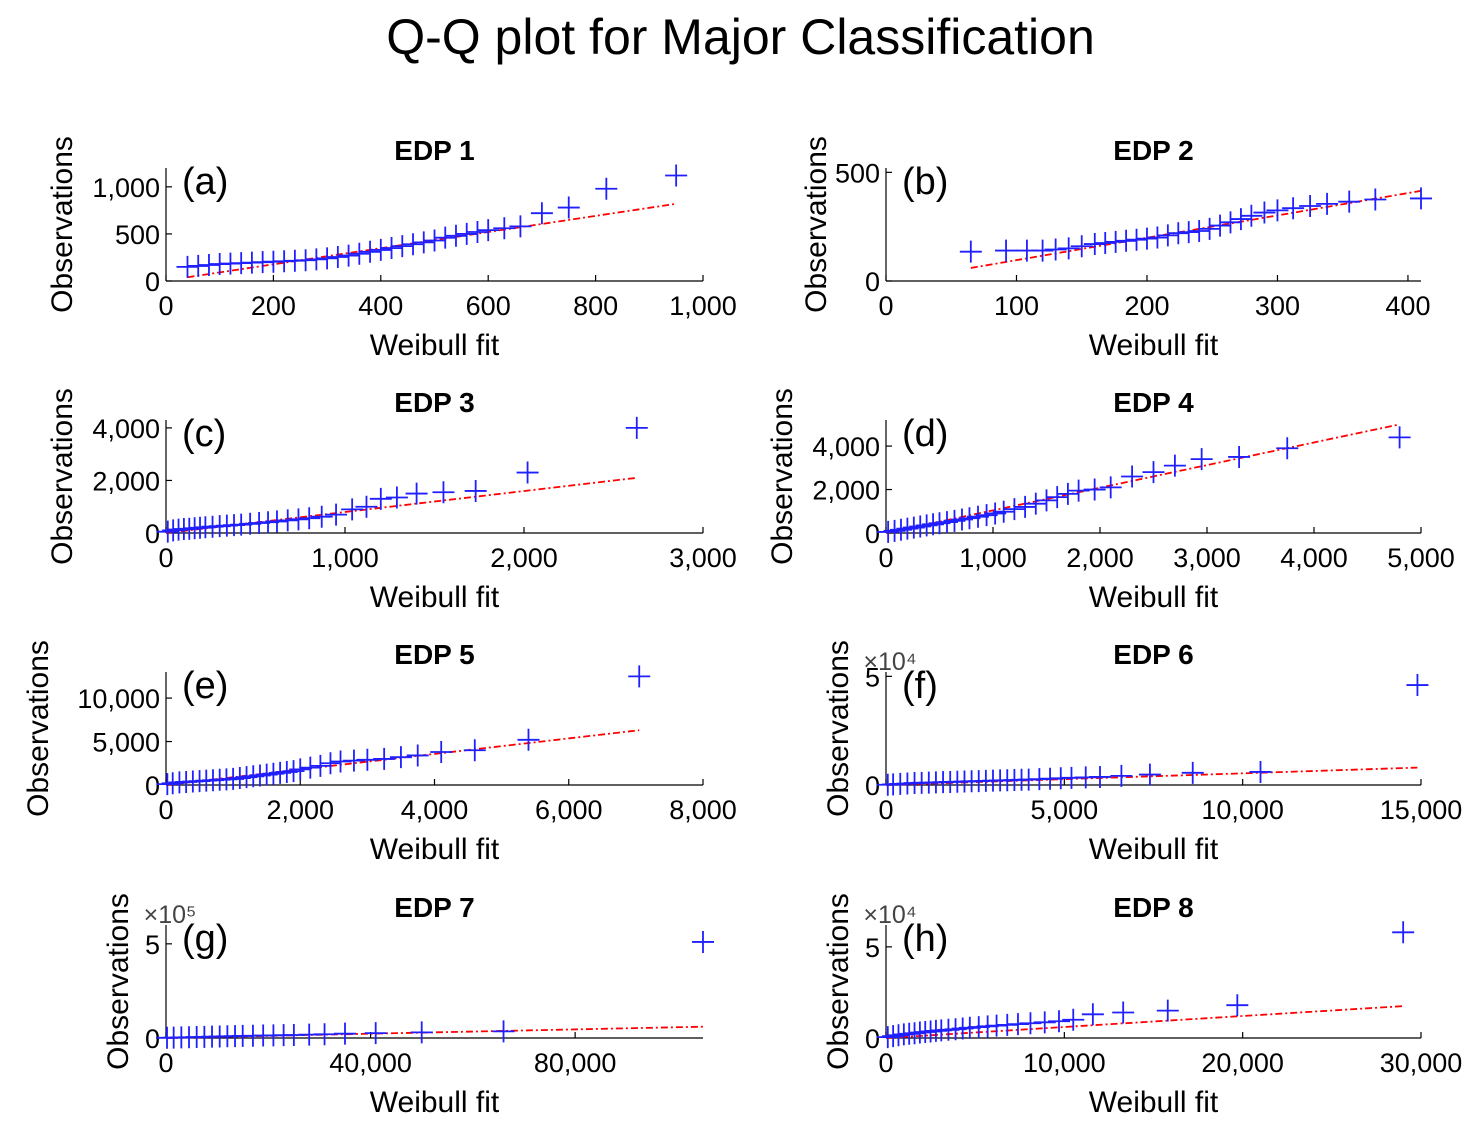 The width and height of the screenshot is (1481, 1142). Describe the element at coordinates (126, 429) in the screenshot. I see `y-tick-label: 4,000` at that location.